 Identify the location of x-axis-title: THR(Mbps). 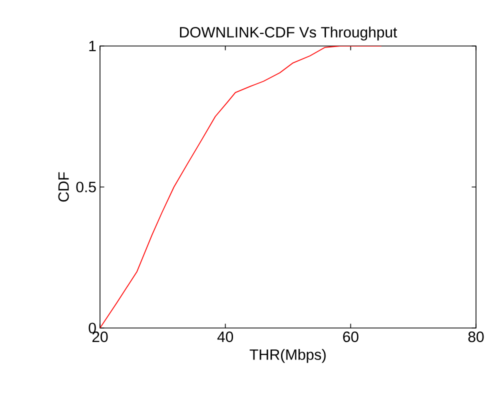
(288, 355).